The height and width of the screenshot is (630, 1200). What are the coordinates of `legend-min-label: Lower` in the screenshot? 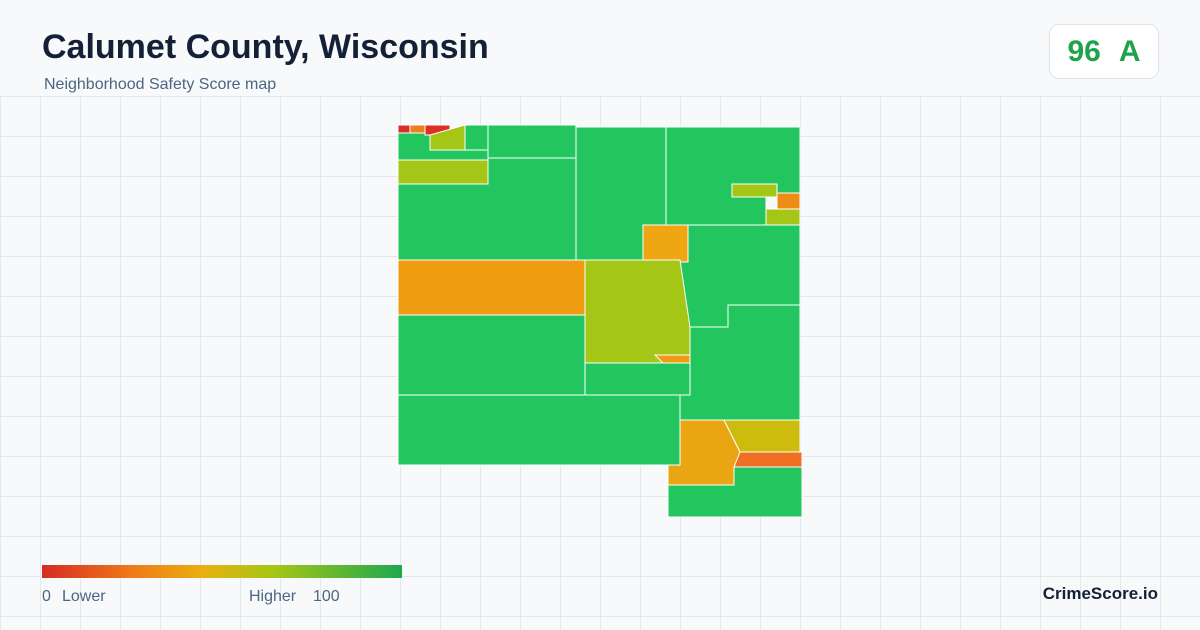 It's located at (84, 596).